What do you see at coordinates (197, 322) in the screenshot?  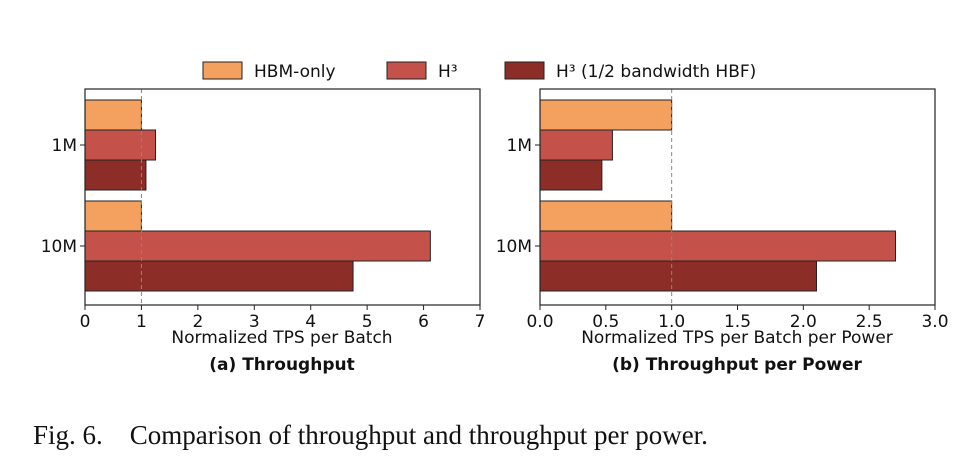 I see `x-tick-label: 2` at bounding box center [197, 322].